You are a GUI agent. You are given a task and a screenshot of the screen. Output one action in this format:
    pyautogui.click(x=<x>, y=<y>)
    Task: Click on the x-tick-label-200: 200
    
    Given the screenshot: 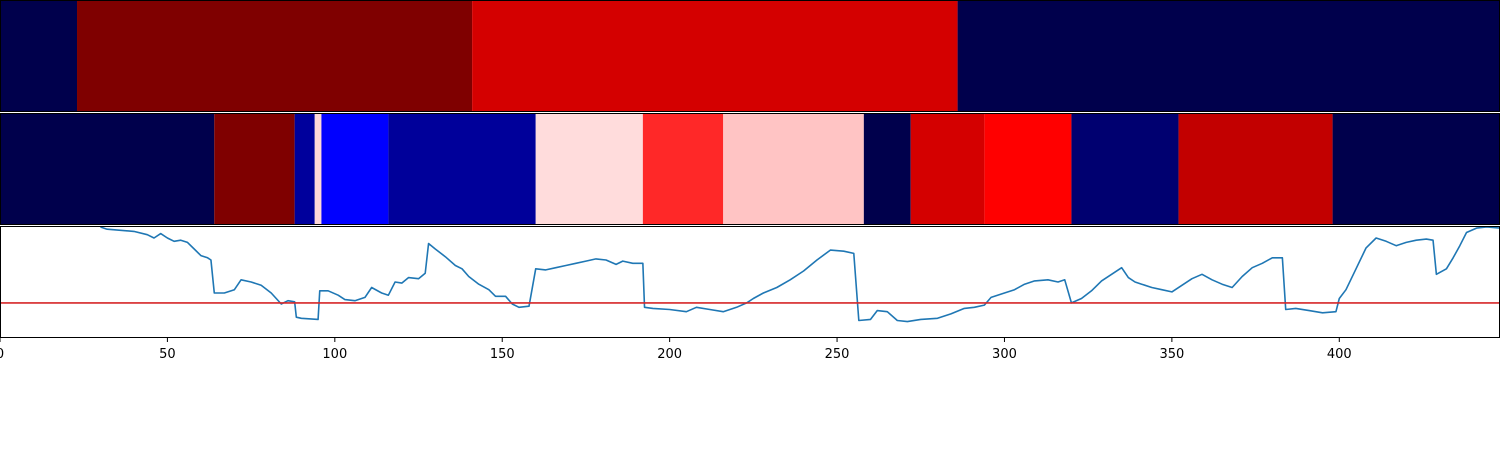 What is the action you would take?
    pyautogui.click(x=669, y=354)
    